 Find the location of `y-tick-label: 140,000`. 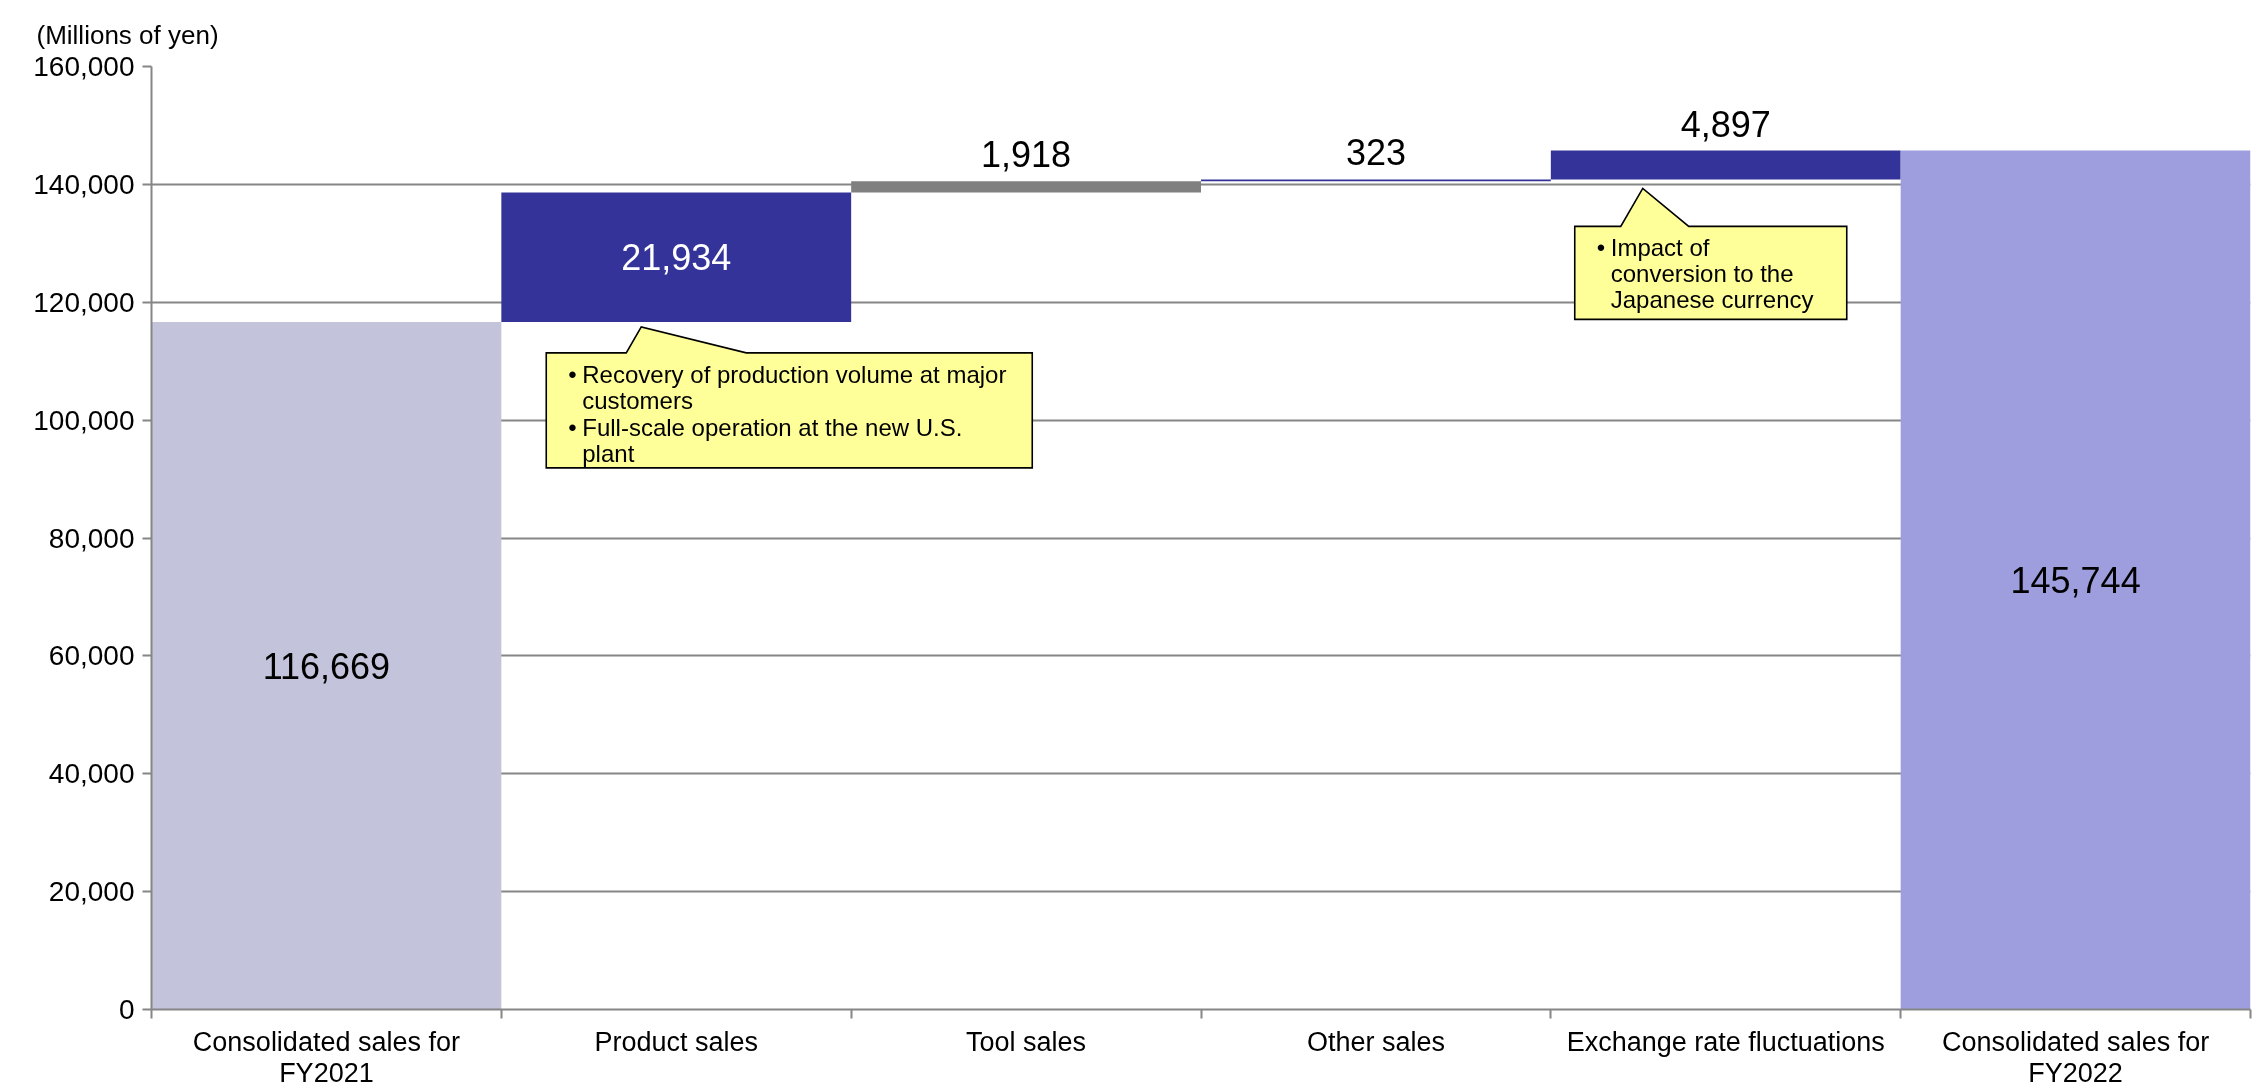

y-tick-label: 140,000 is located at coordinates (84, 184).